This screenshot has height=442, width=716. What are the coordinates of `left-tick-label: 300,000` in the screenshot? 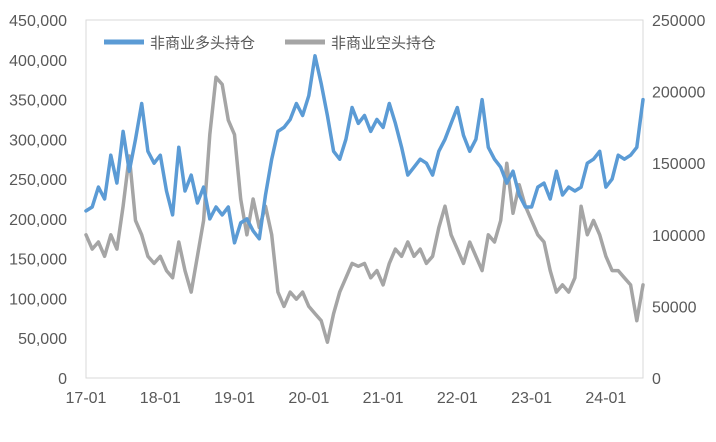 It's located at (38, 140).